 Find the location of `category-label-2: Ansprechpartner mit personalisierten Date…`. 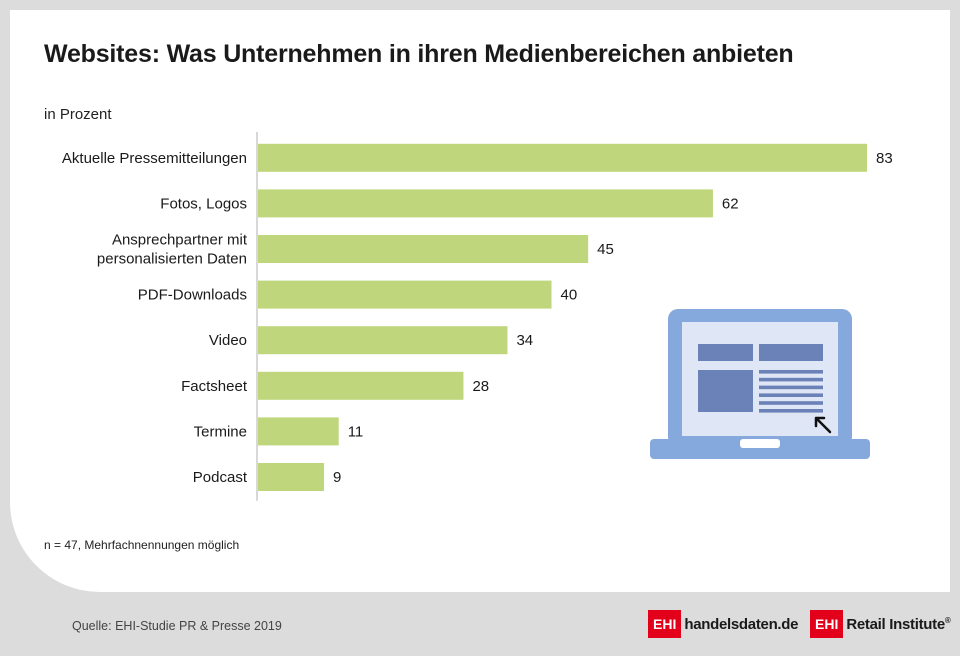

category-label-2: Ansprechpartner mit personalisierten Date… is located at coordinates (172, 250).